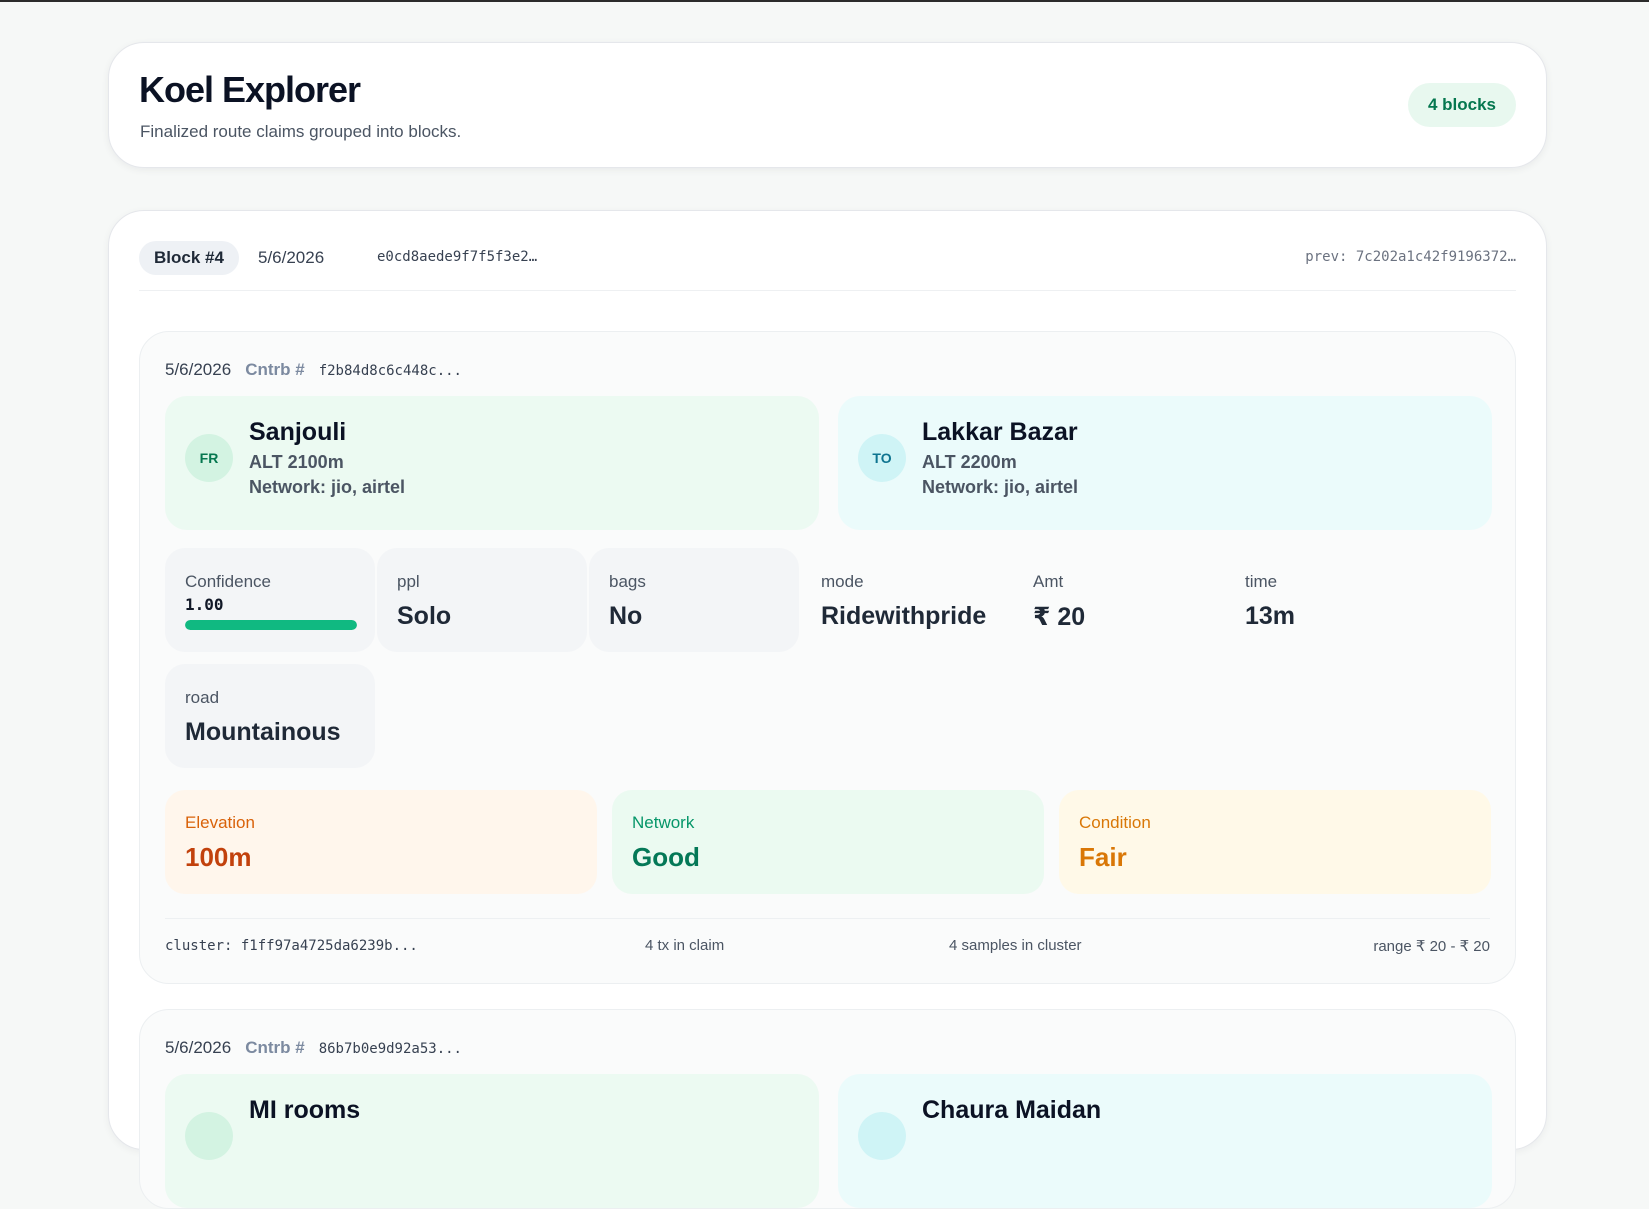 The height and width of the screenshot is (1209, 1649). Describe the element at coordinates (842, 581) in the screenshot. I see `mode-label: mode` at that location.